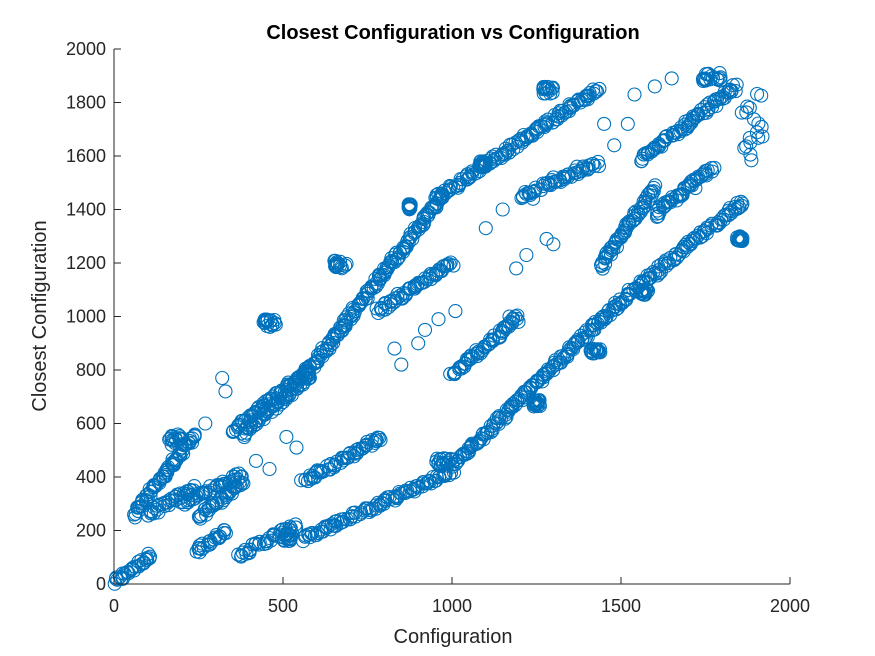 The width and height of the screenshot is (875, 656). I want to click on y-tick-label: 600, so click(91, 424).